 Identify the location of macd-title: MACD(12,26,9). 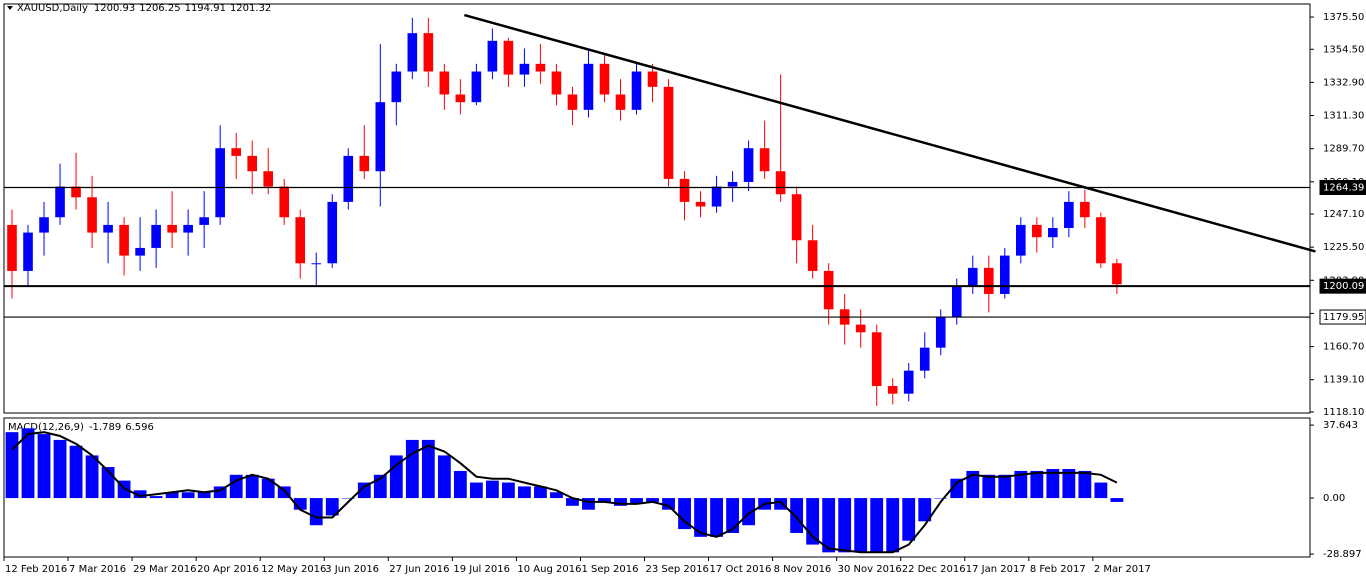
(46, 427).